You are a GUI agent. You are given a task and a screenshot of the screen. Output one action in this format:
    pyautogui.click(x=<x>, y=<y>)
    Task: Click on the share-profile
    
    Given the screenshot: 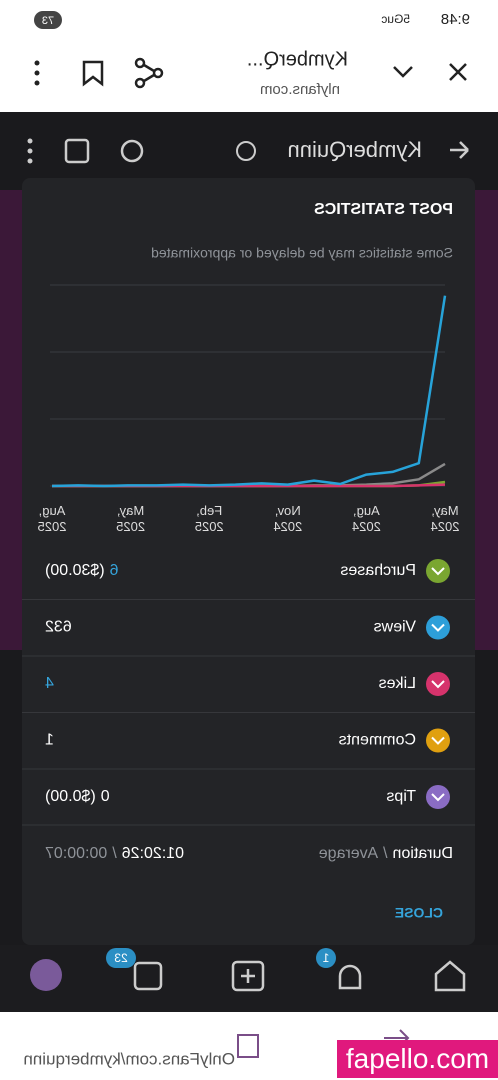 What is the action you would take?
    pyautogui.click(x=77, y=151)
    